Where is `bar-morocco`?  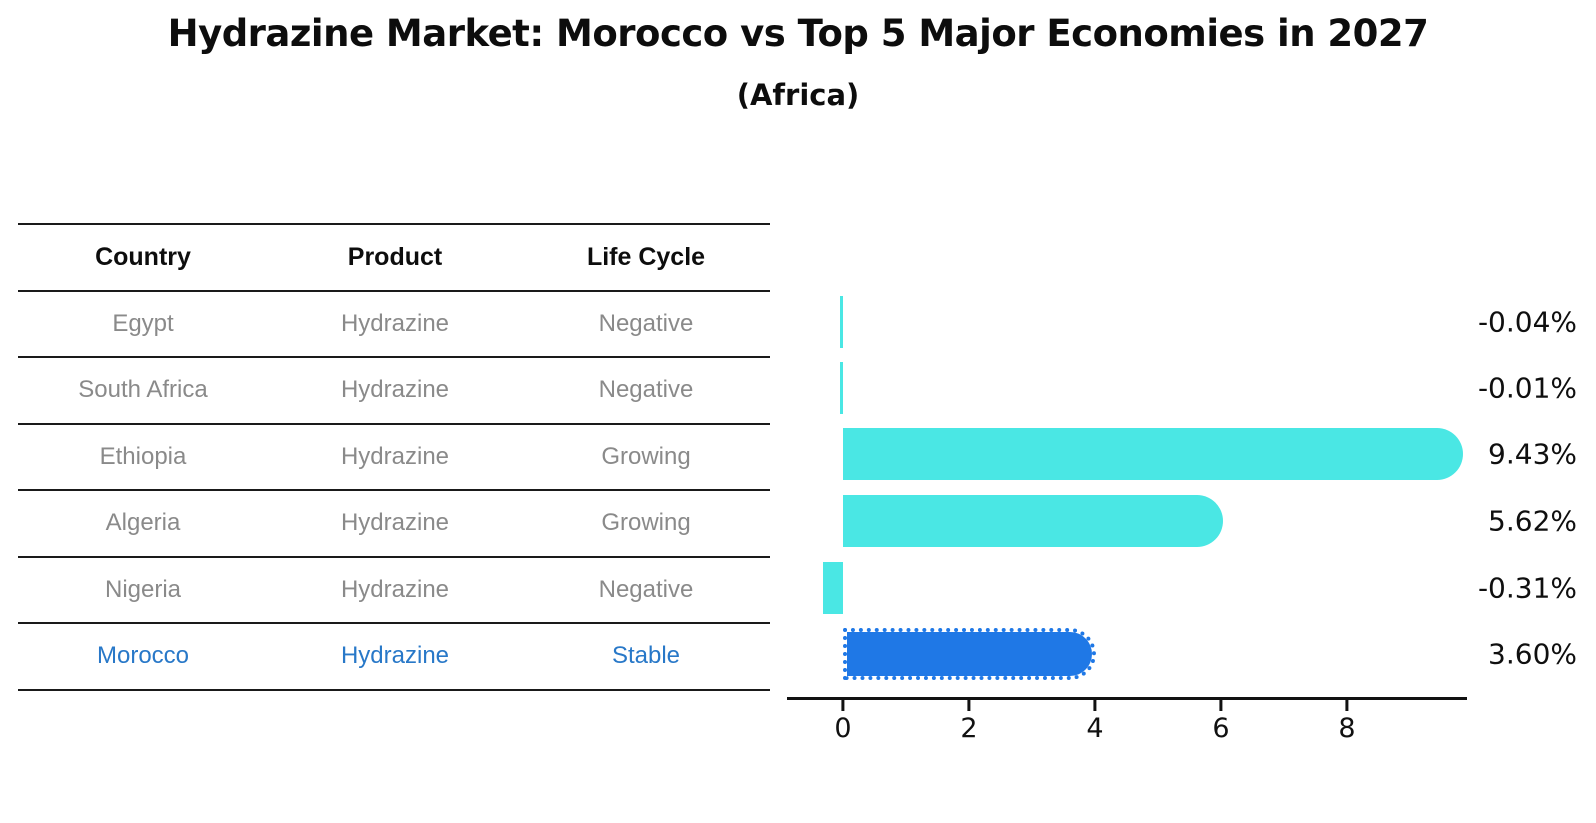
bar-morocco is located at coordinates (969, 654).